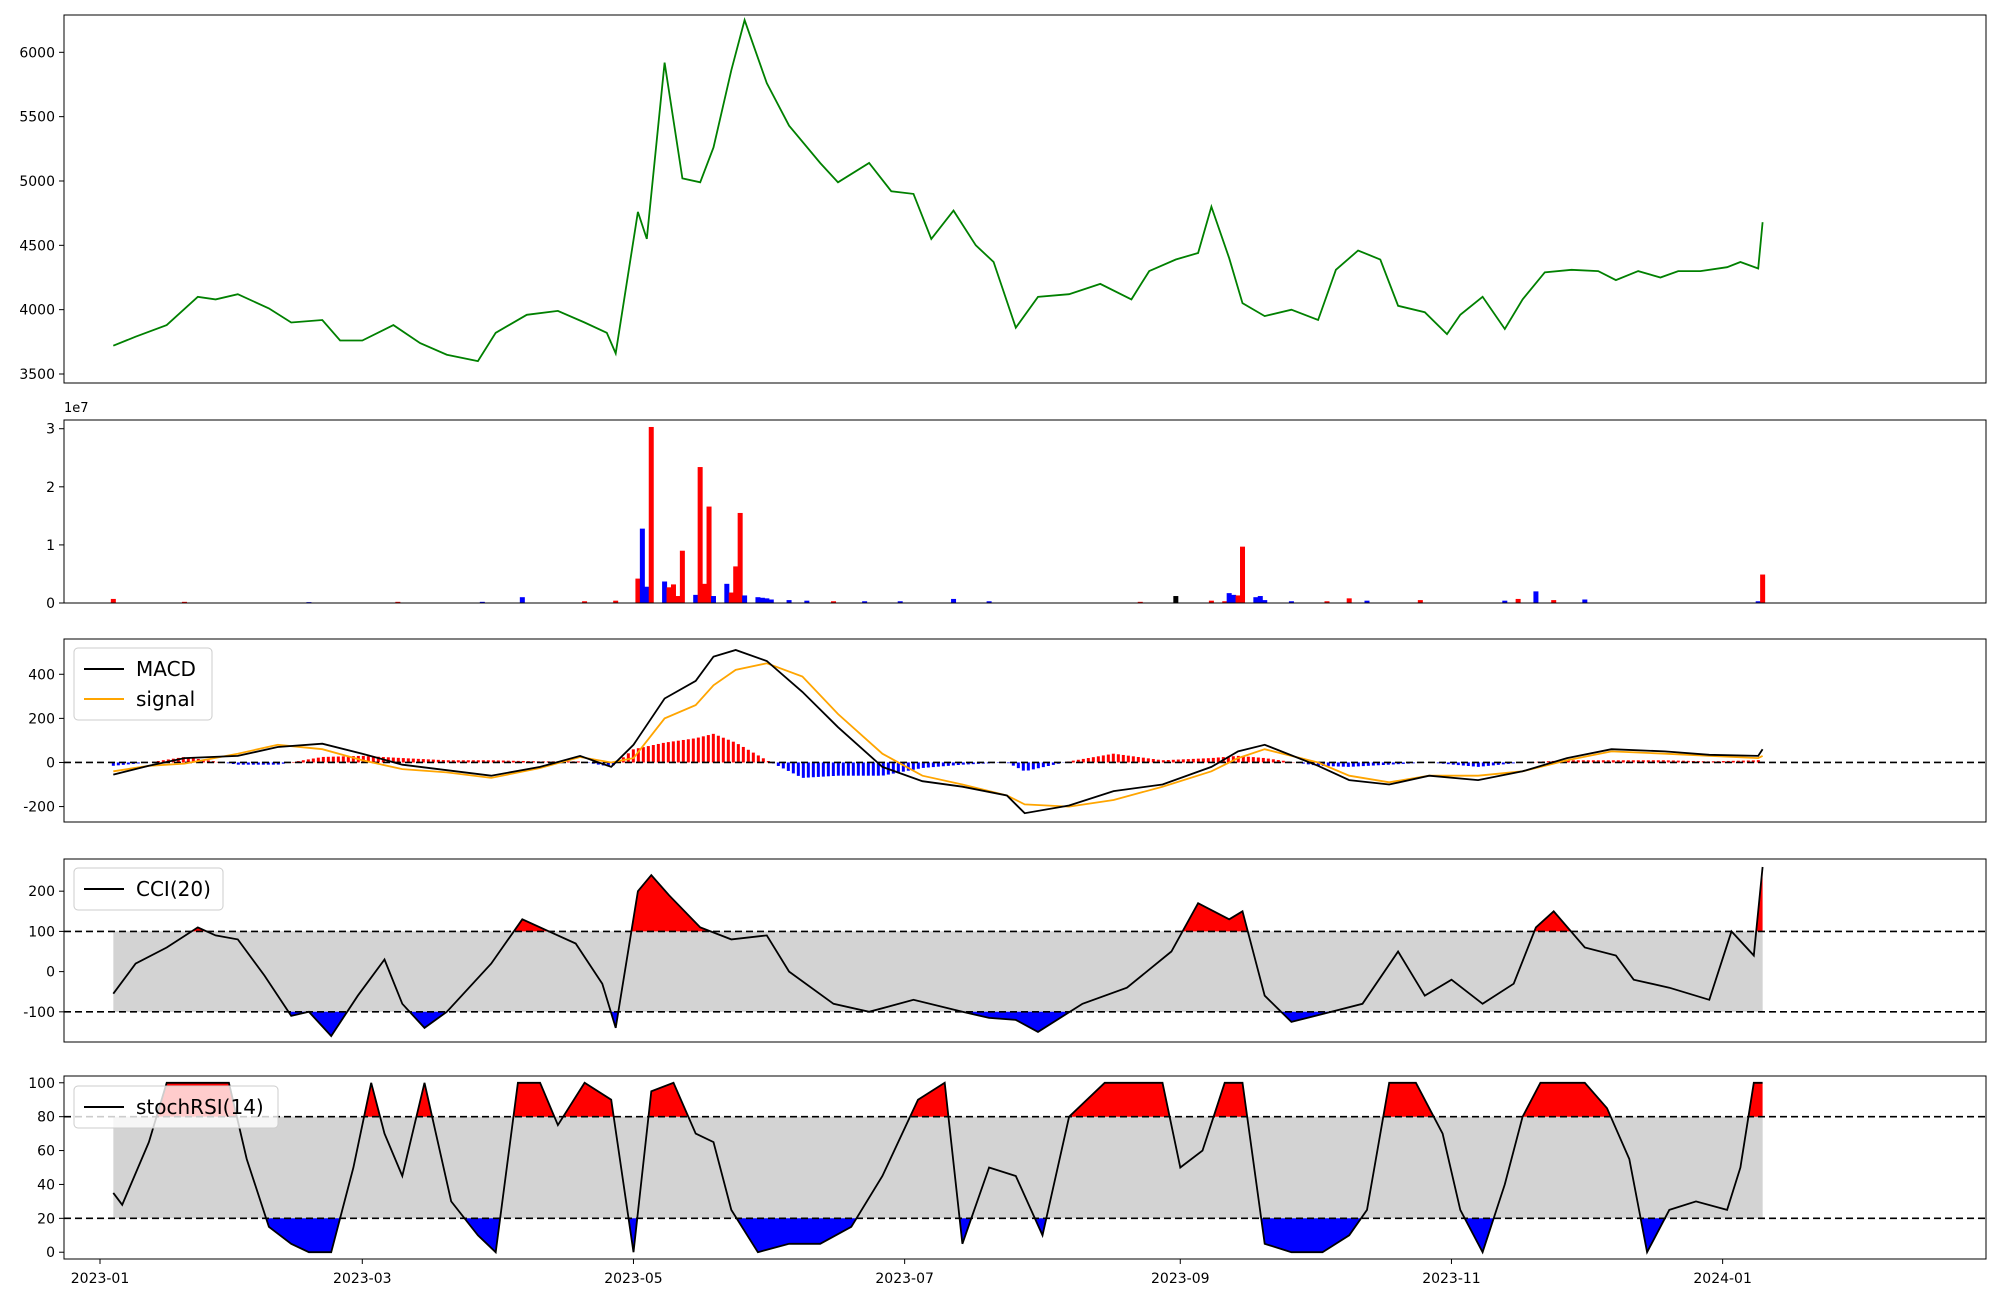 This screenshot has width=2000, height=1300. What do you see at coordinates (1722, 1279) in the screenshot?
I see `x-tick-label: 2024-01` at bounding box center [1722, 1279].